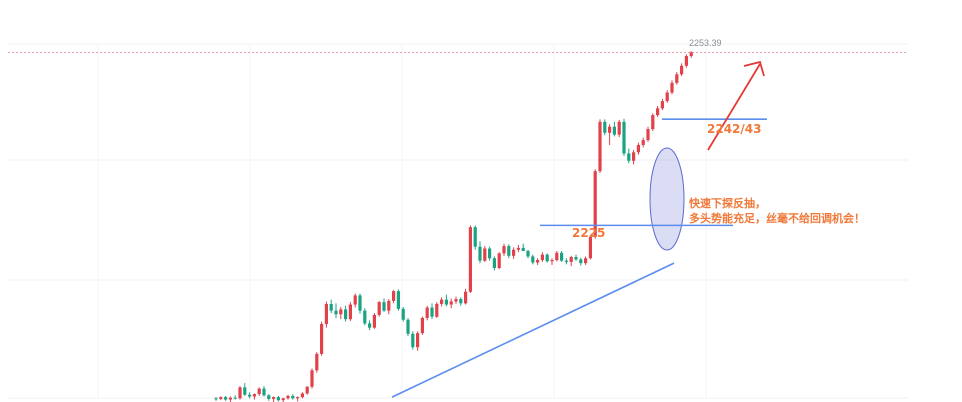 Image resolution: width=962 pixels, height=402 pixels. I want to click on level-label-2225: 2225, so click(589, 233).